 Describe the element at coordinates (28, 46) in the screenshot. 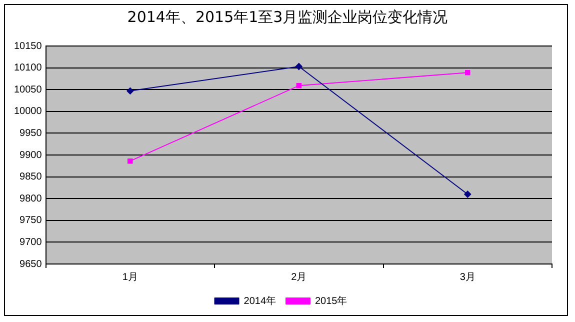

I see `y-tick-label: 10150` at that location.